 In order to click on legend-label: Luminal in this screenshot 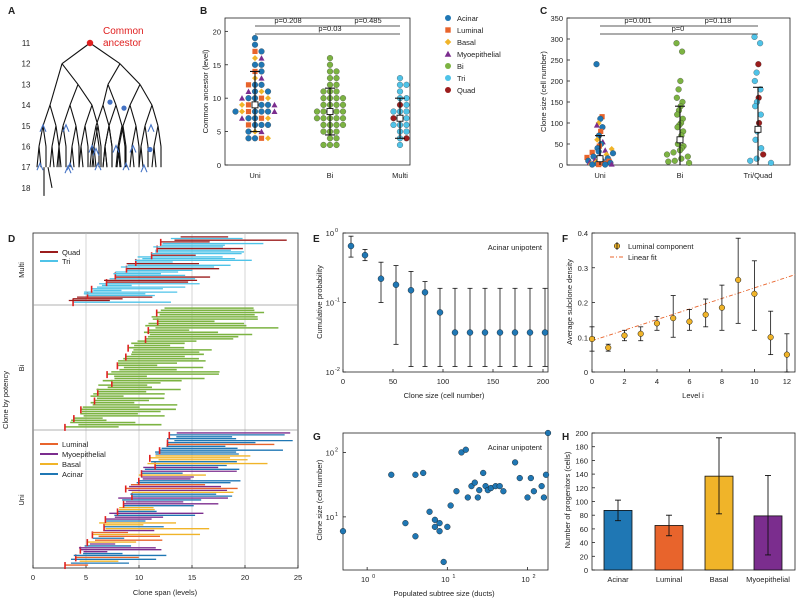, I will do `click(470, 30)`.